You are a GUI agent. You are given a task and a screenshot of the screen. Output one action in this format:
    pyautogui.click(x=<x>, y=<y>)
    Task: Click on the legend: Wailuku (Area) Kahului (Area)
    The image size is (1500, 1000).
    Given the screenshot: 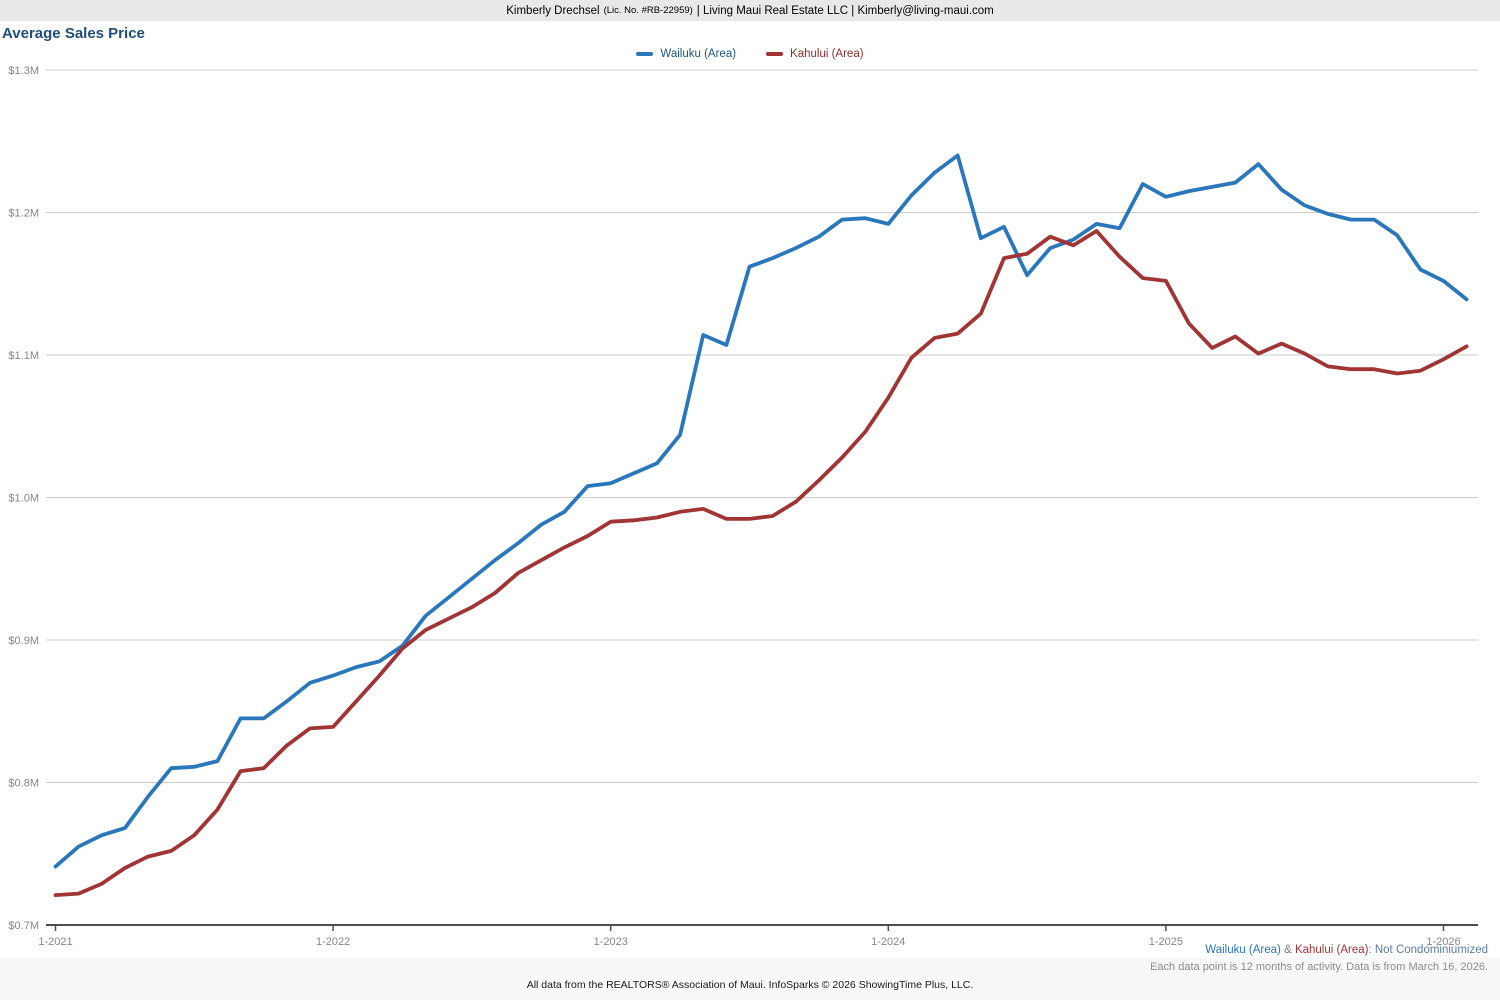 What is the action you would take?
    pyautogui.click(x=750, y=54)
    